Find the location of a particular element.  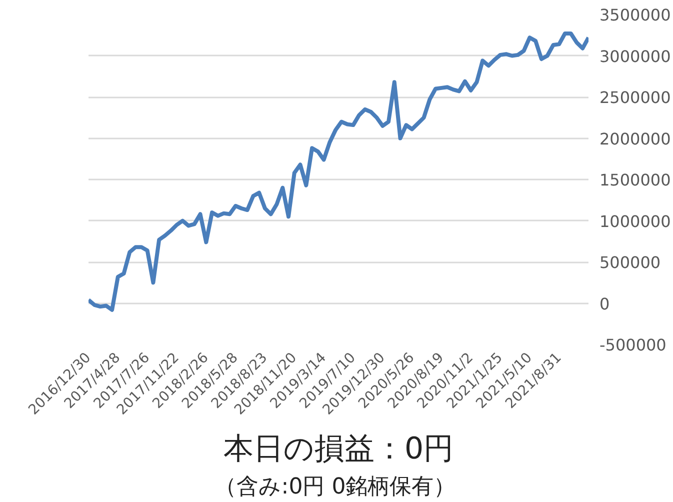

y-tick-label: 1000000 is located at coordinates (635, 221).